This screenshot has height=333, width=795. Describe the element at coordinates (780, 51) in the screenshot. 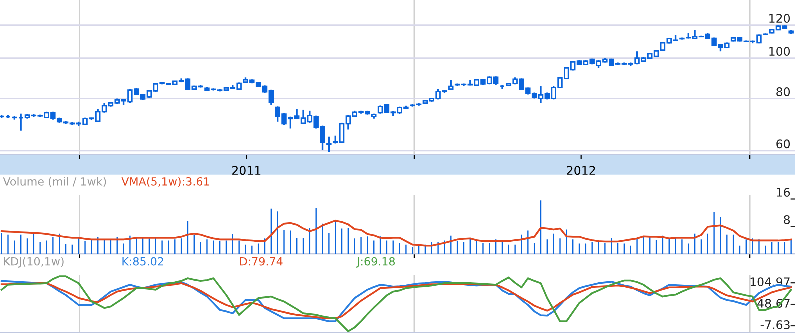

I see `y-tick-label: 100` at that location.